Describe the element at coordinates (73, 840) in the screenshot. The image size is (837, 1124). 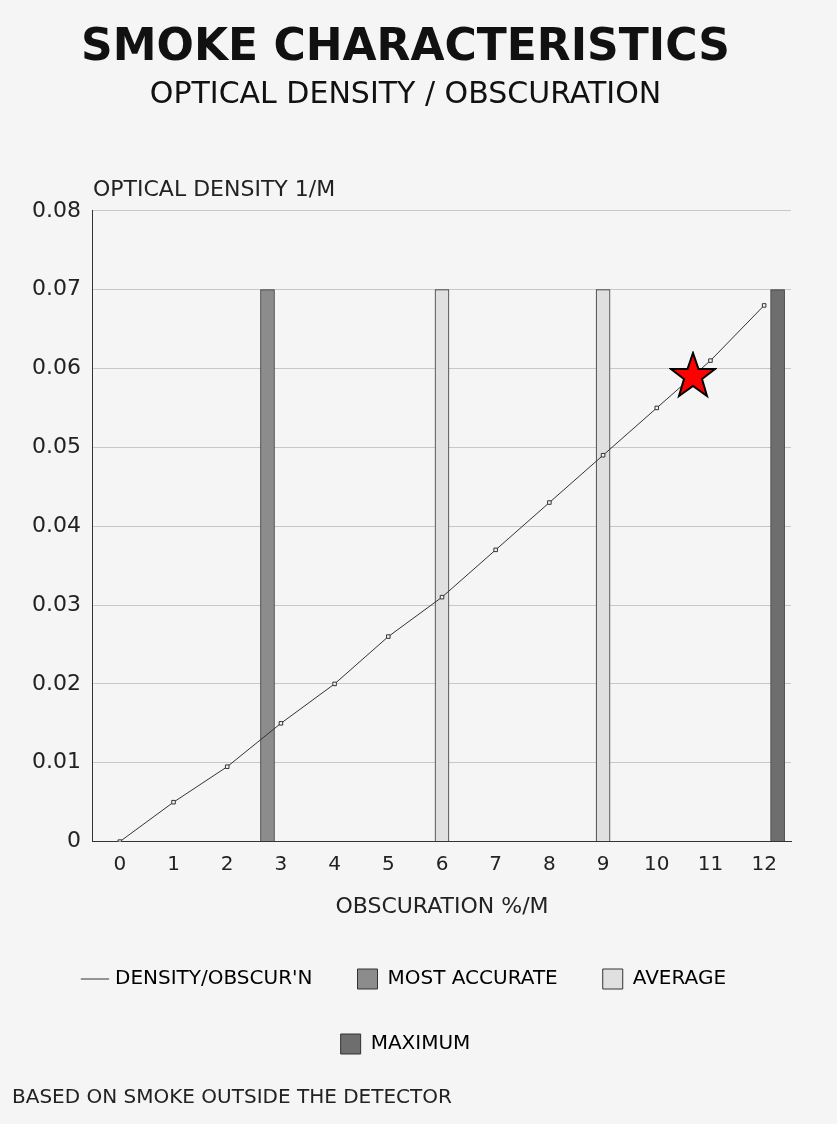
I see `y-tick-label: 0` at that location.